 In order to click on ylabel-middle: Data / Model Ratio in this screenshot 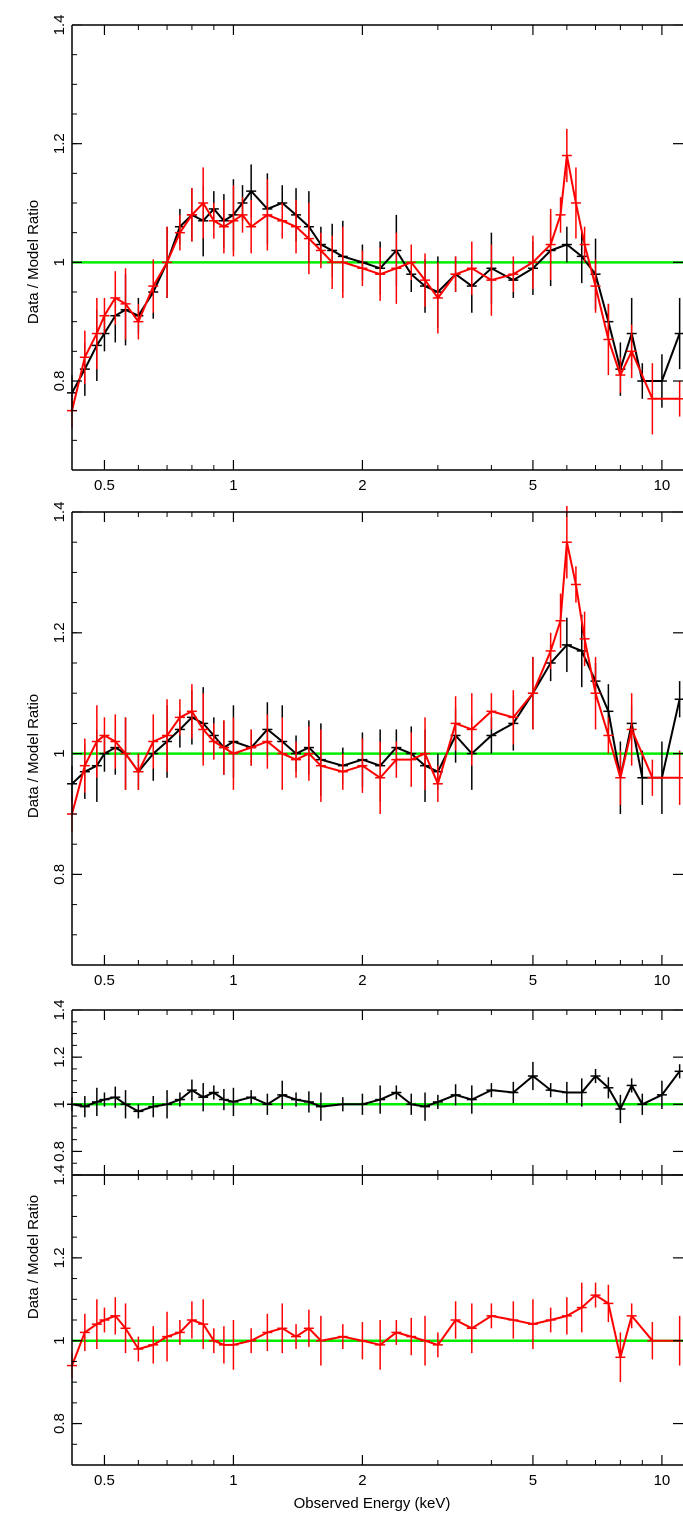, I will do `click(33, 756)`.